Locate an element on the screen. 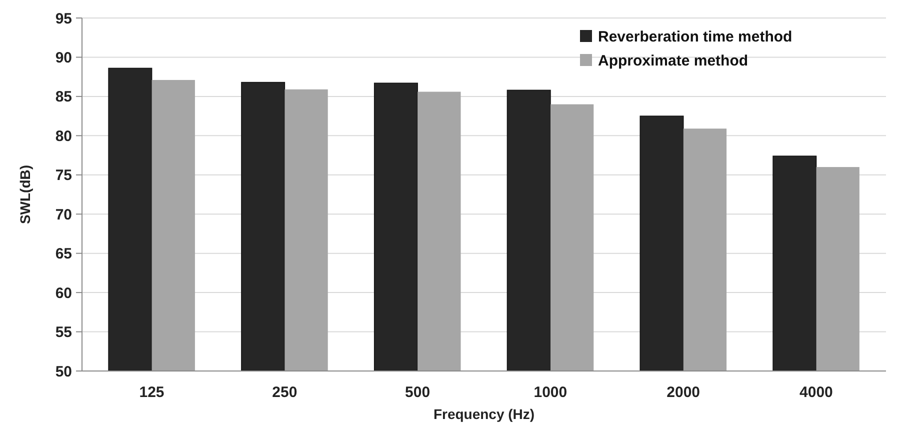 The height and width of the screenshot is (437, 898). y-tick-label: 75 is located at coordinates (63, 175).